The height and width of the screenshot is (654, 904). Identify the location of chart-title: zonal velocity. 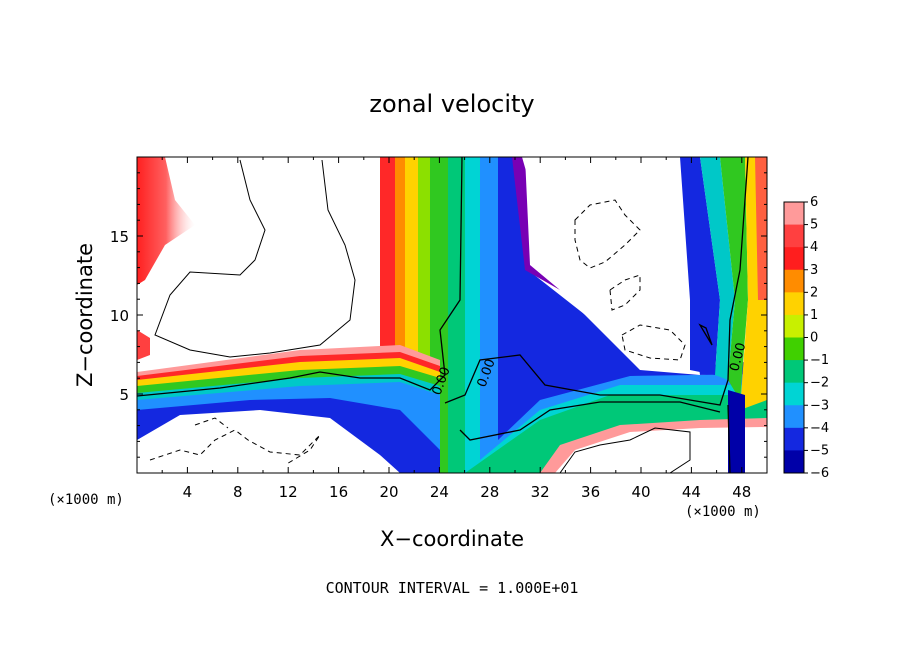
(451, 104).